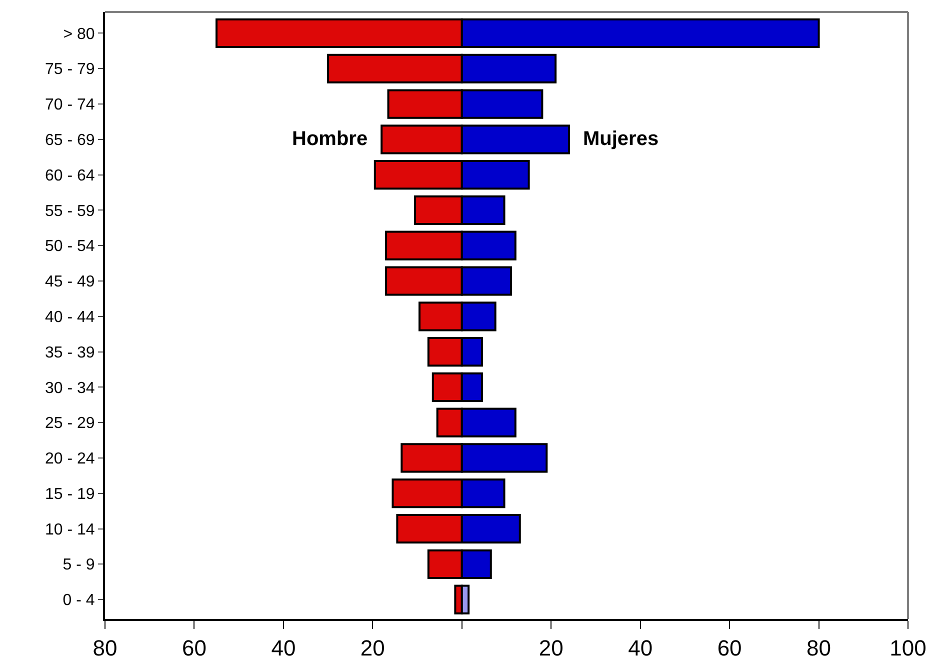 The width and height of the screenshot is (938, 671). I want to click on y-tick-label: > 80, so click(79, 34).